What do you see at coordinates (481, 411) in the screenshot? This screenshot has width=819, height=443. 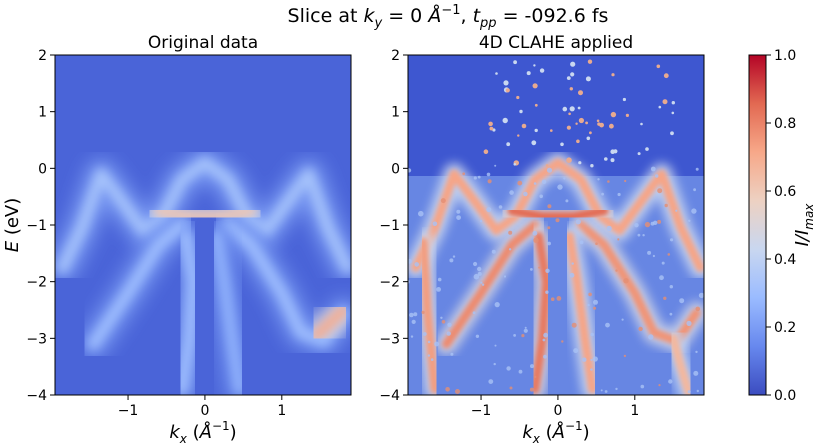 I see `x-tick-label: −1` at bounding box center [481, 411].